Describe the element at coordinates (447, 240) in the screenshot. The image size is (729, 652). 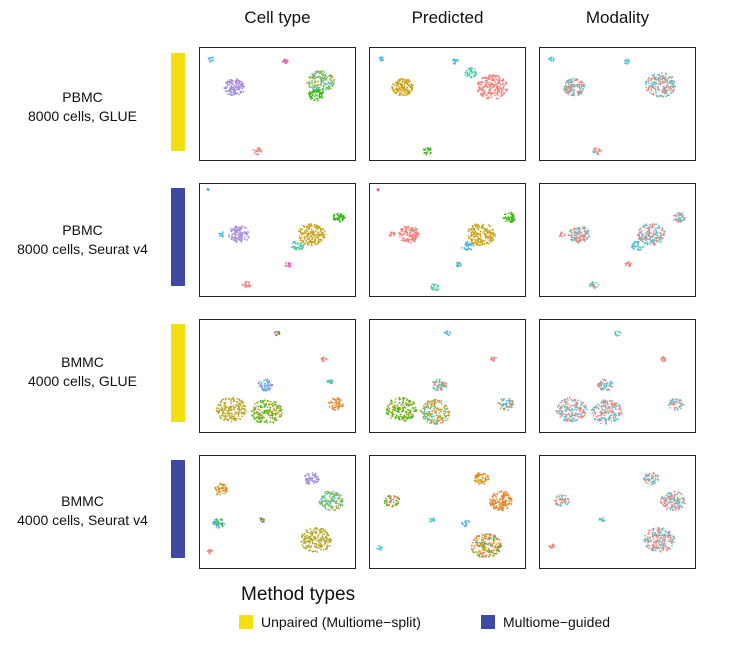
I see `umap-panel-r1-c1` at that location.